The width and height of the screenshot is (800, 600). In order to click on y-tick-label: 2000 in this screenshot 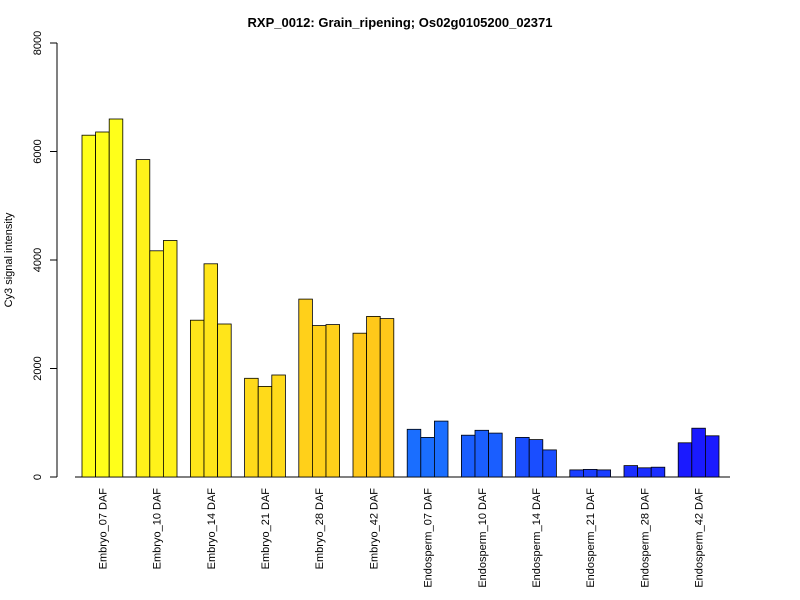, I will do `click(38, 368)`.